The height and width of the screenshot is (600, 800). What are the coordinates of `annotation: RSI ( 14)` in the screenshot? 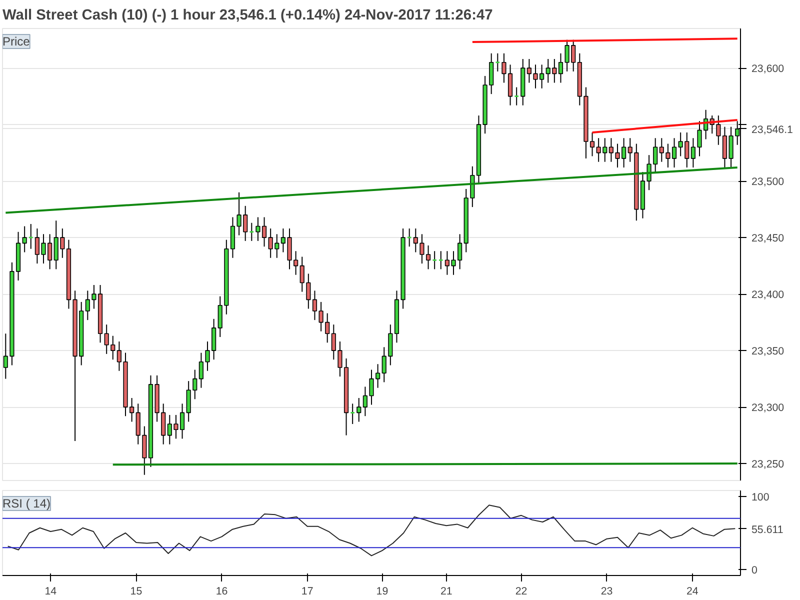 It's located at (26, 503).